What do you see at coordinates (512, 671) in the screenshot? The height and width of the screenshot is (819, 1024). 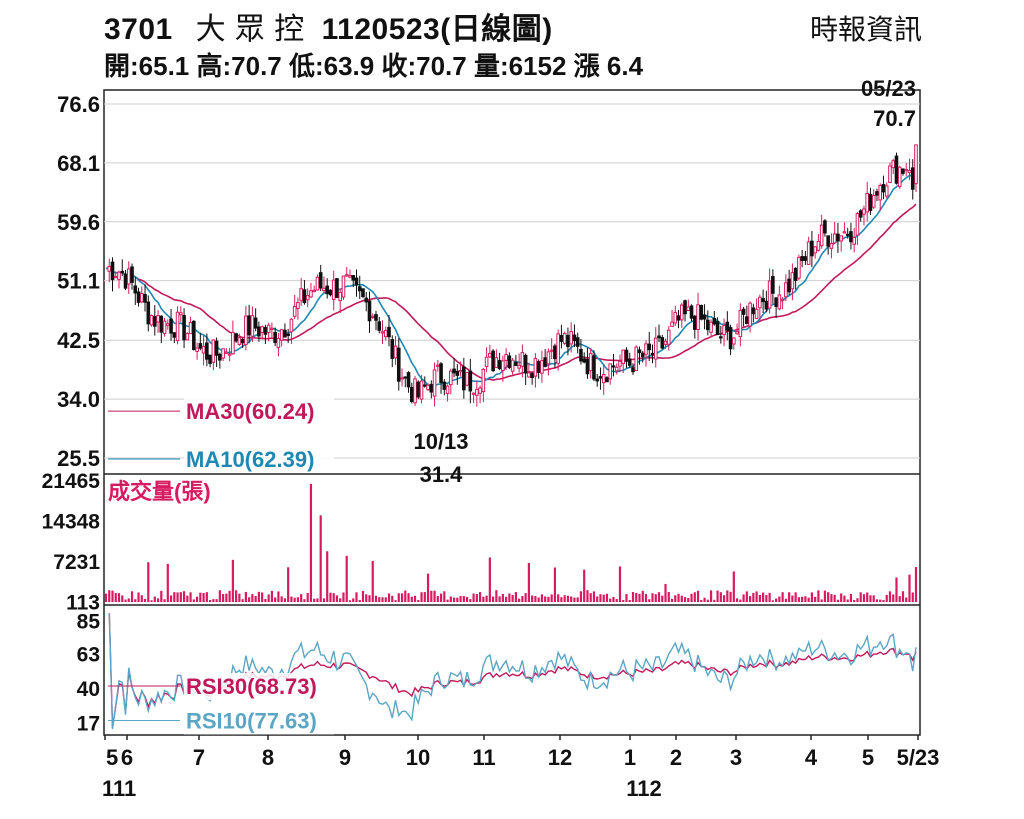 I see `rsi-line` at bounding box center [512, 671].